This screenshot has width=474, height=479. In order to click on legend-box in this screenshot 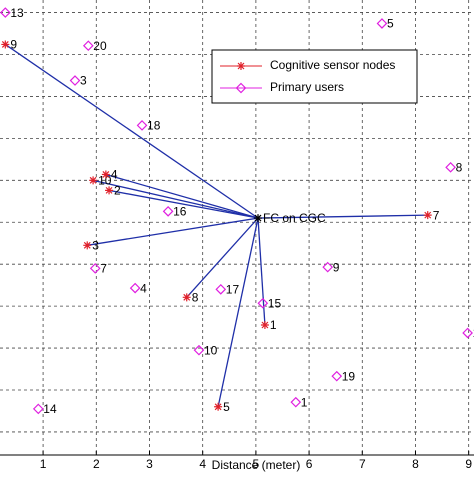, I will do `click(314, 76)`.